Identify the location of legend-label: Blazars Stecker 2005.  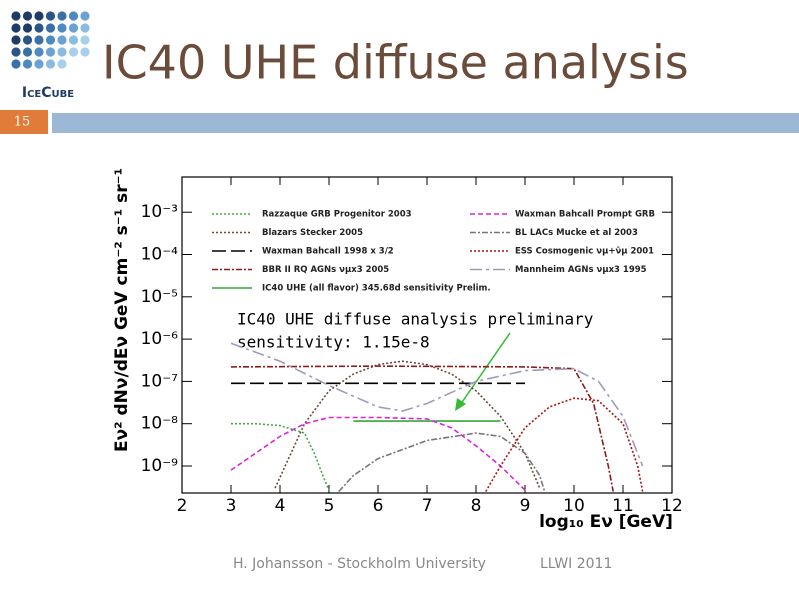
(312, 233).